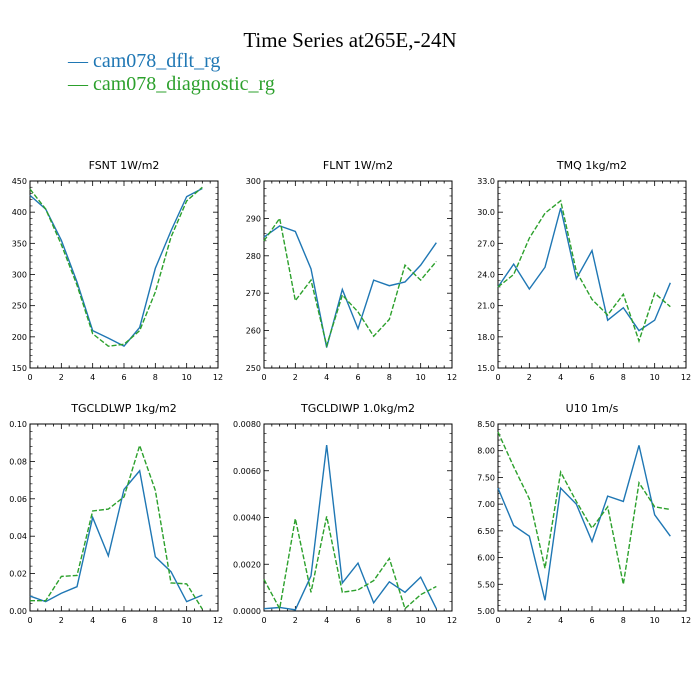  What do you see at coordinates (247, 564) in the screenshot?
I see `y-tick-label: 0.0020` at bounding box center [247, 564].